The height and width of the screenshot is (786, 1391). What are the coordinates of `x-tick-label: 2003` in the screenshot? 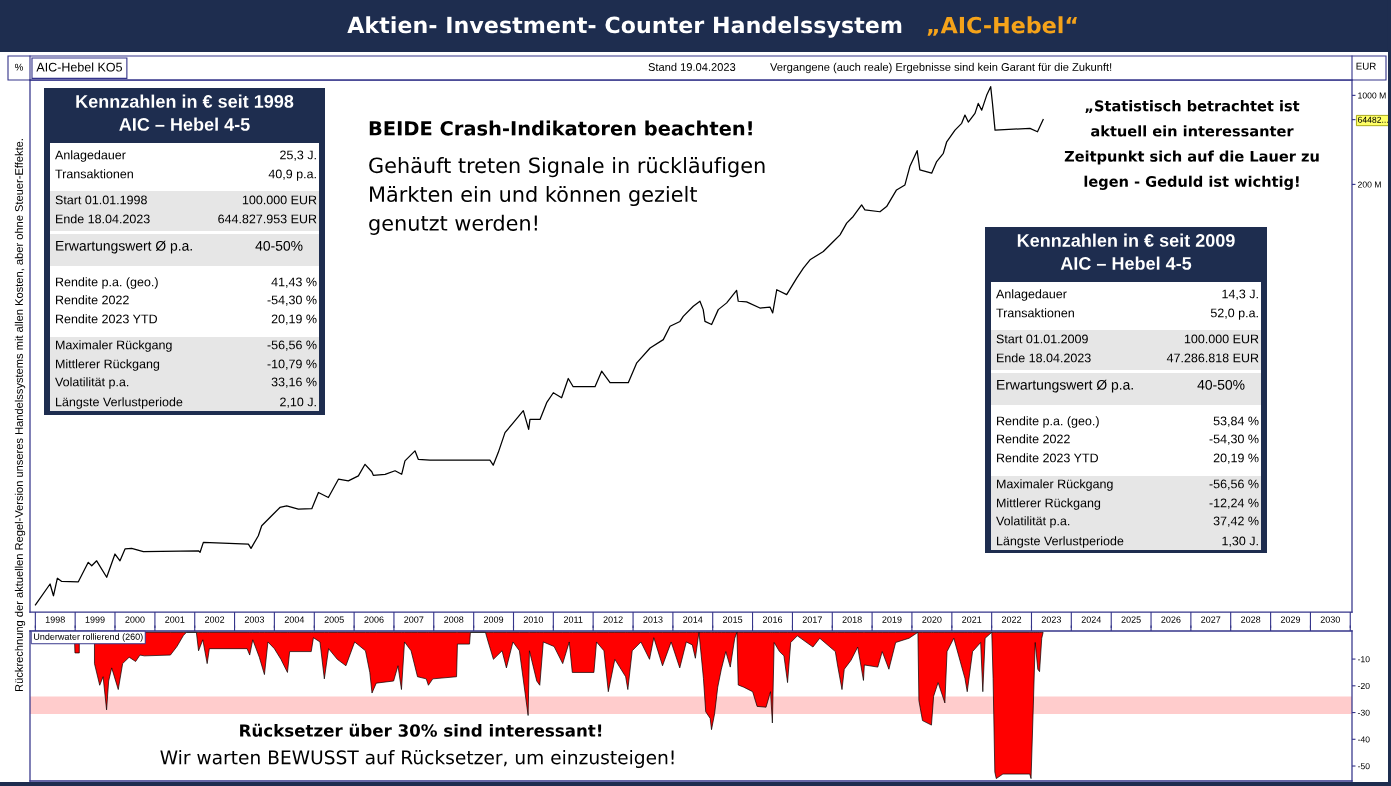 It's located at (254, 619).